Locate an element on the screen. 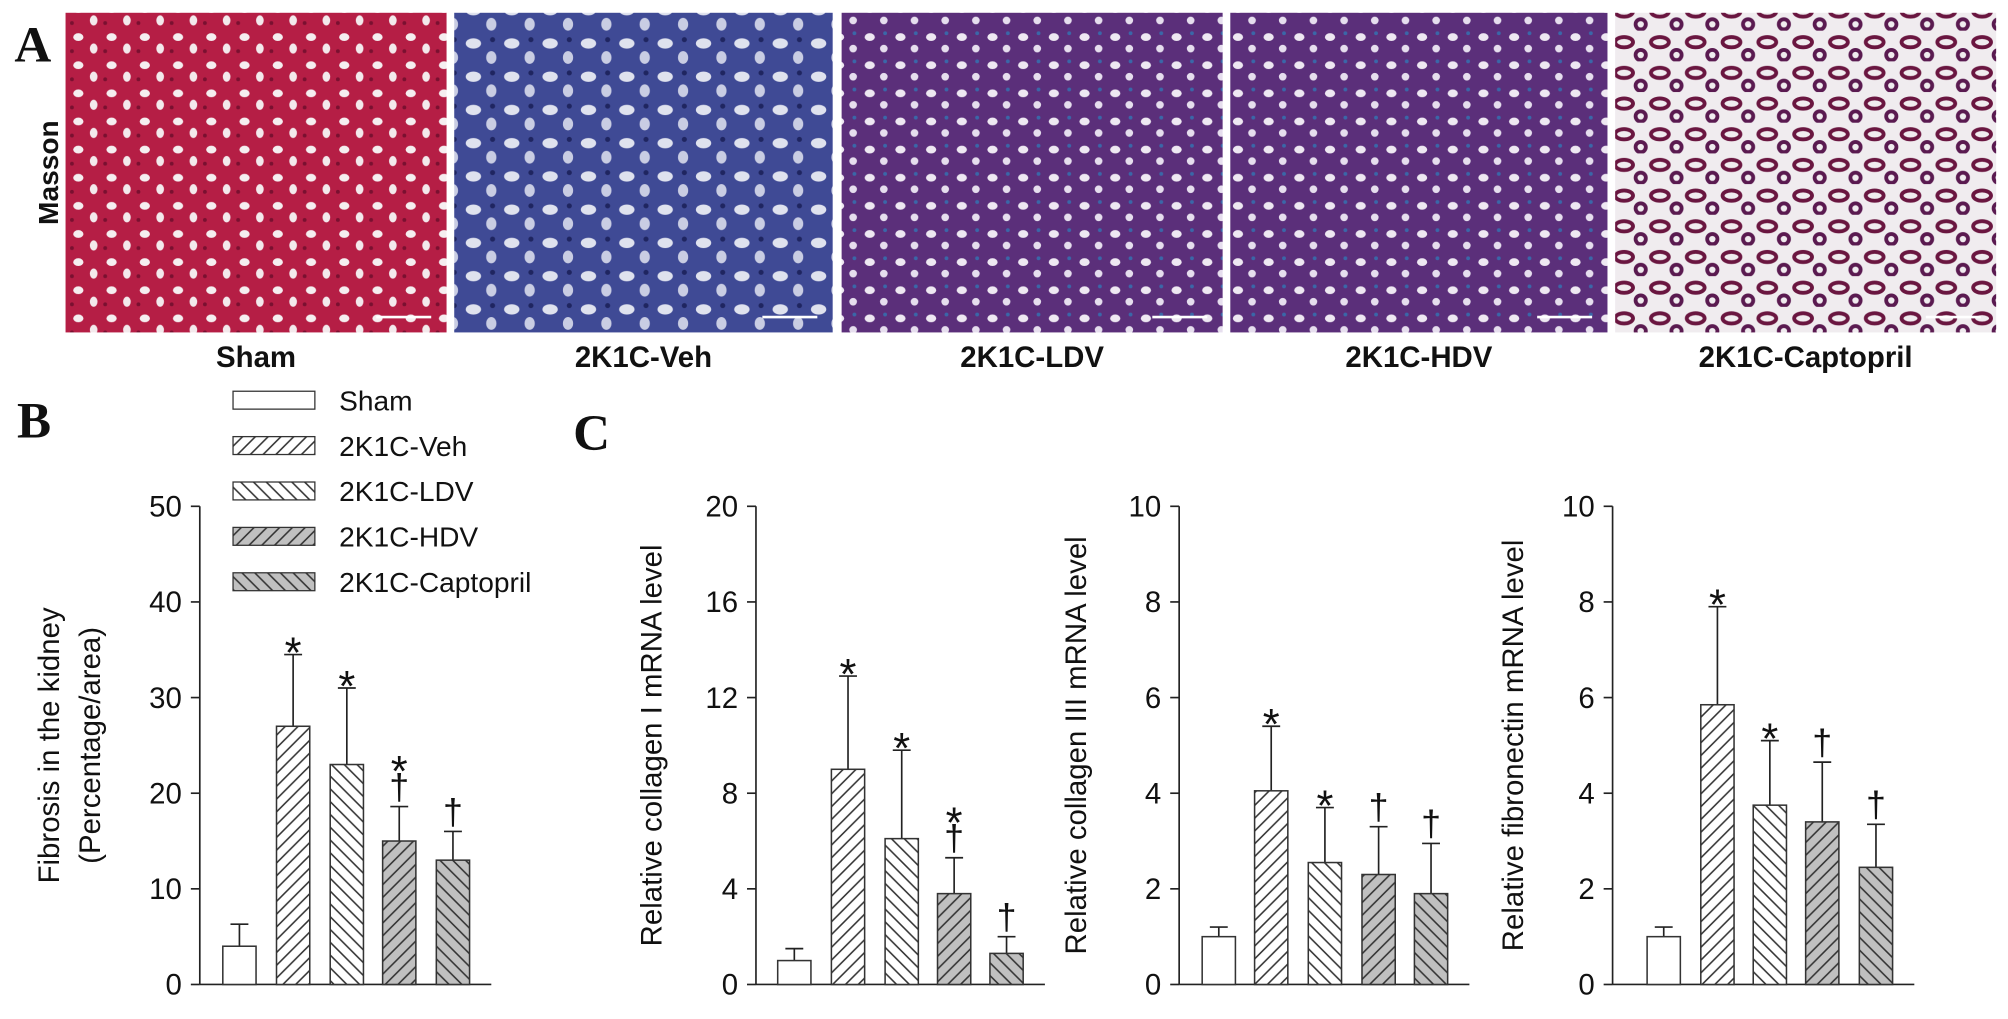 Image resolution: width=2008 pixels, height=1019 pixels. image-caption: 2K1C-Veh is located at coordinates (643, 357).